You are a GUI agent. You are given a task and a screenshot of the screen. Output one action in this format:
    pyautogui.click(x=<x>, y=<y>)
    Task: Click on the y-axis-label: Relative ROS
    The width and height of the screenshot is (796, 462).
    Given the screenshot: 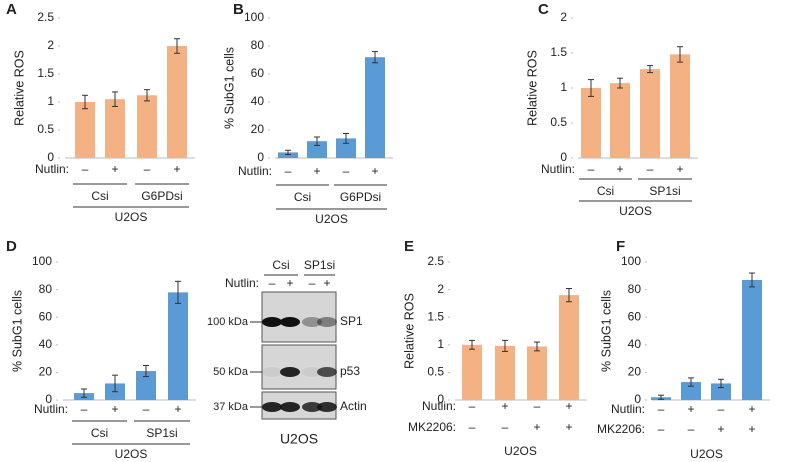 What is the action you would take?
    pyautogui.click(x=19, y=88)
    